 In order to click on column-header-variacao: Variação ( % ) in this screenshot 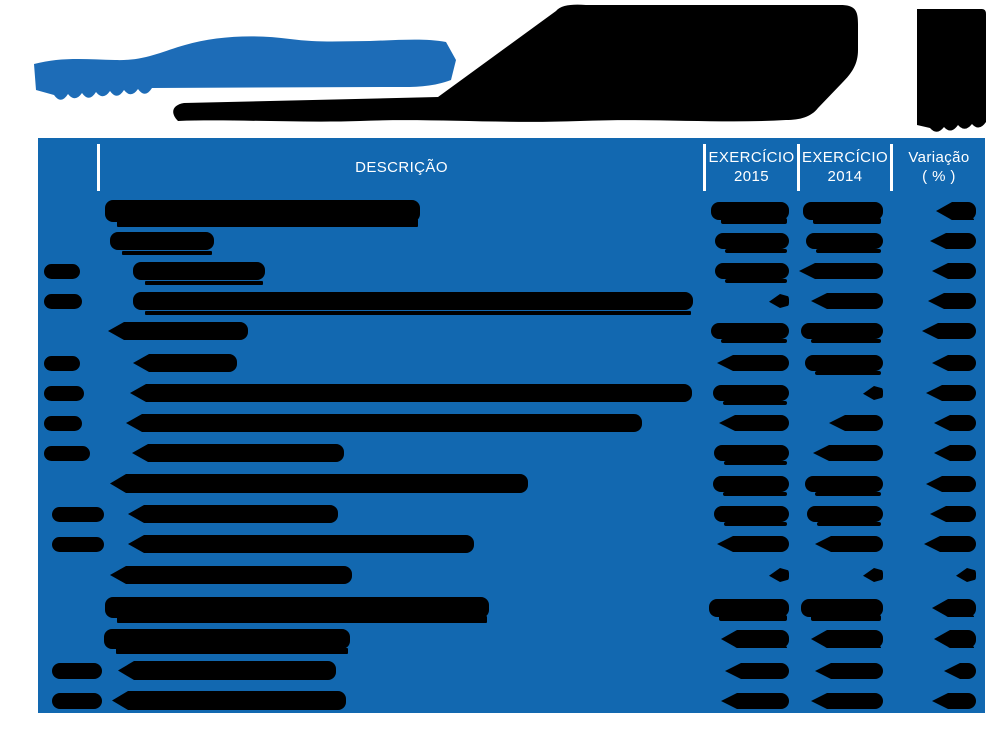, I will do `click(939, 167)`.